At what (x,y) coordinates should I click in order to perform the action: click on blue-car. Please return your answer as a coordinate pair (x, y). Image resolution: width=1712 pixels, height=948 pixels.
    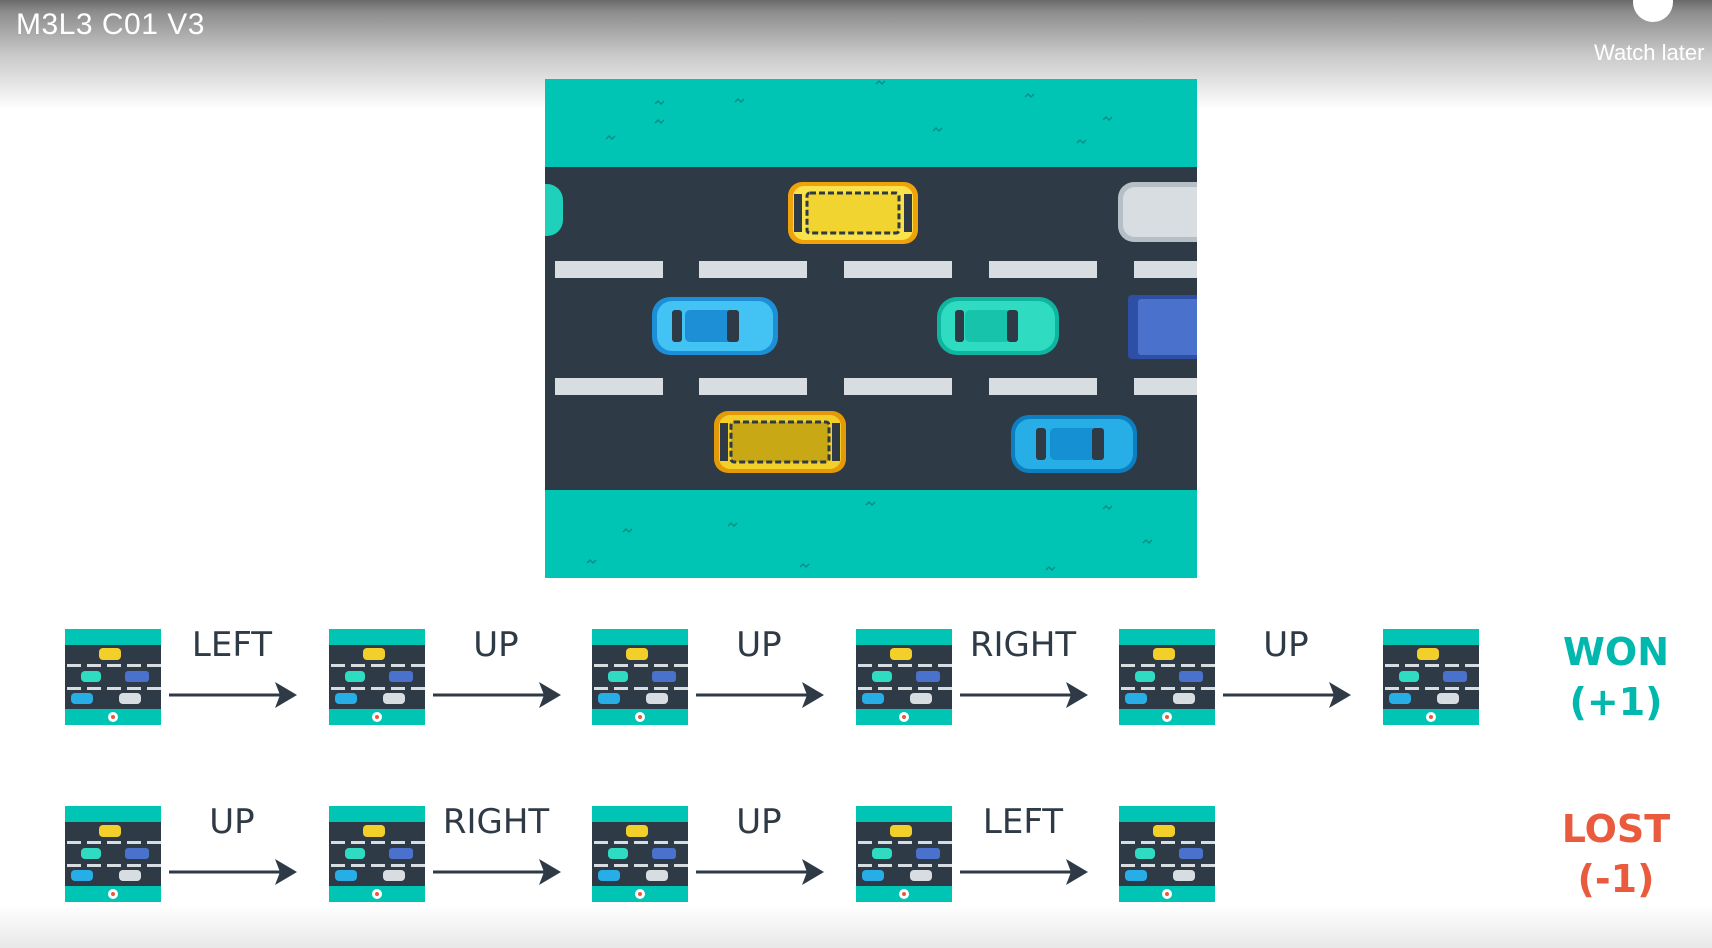
    Looking at the image, I should click on (715, 326).